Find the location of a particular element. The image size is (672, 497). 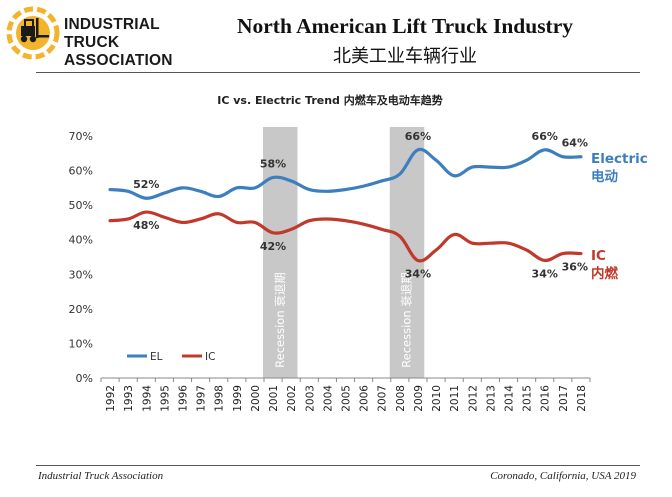

x-tick-label: 1997 is located at coordinates (202, 398).